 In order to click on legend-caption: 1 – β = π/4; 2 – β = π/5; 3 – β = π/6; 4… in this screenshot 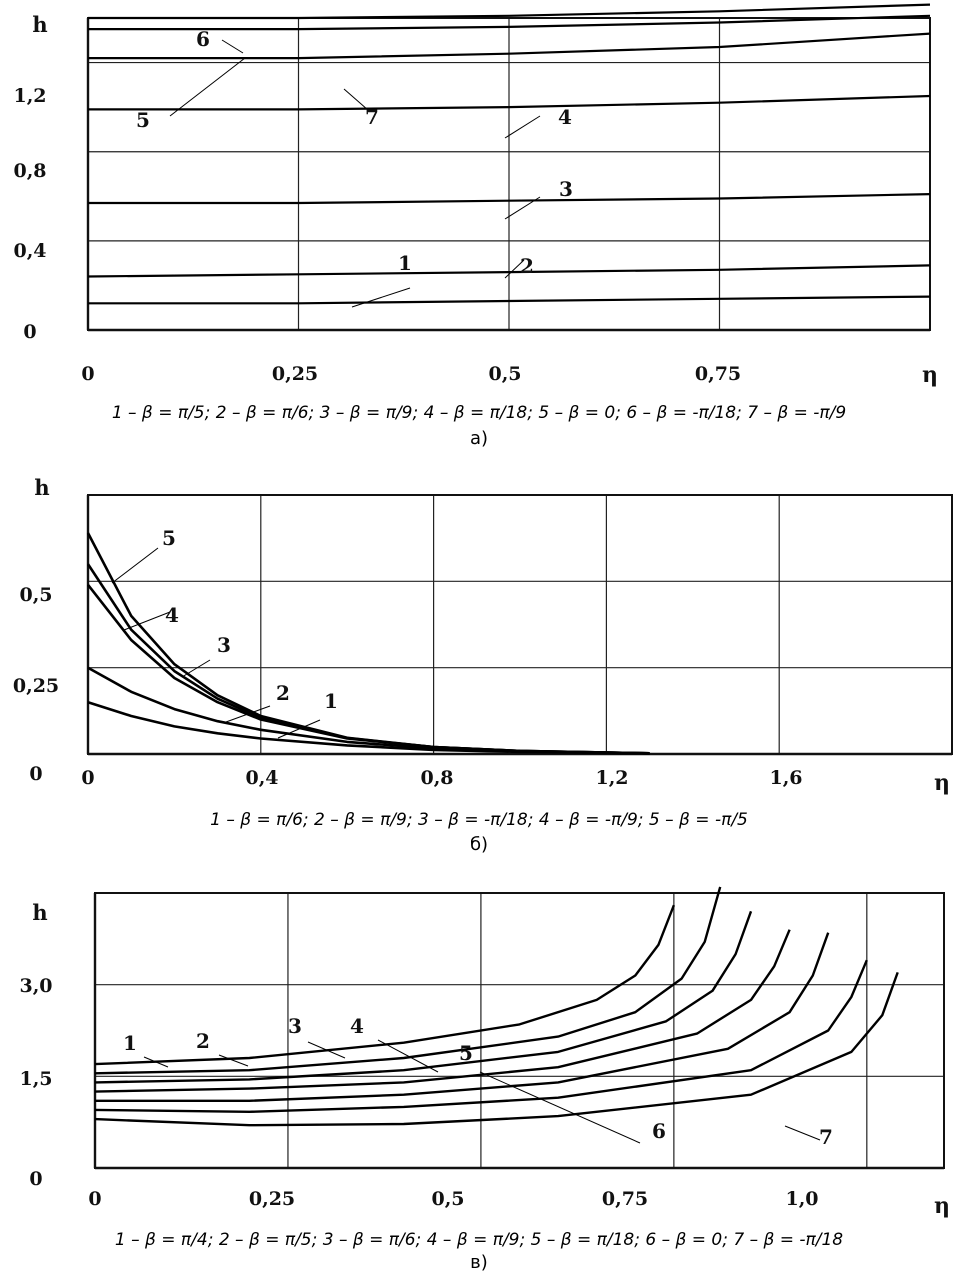, I will do `click(479, 1240)`.